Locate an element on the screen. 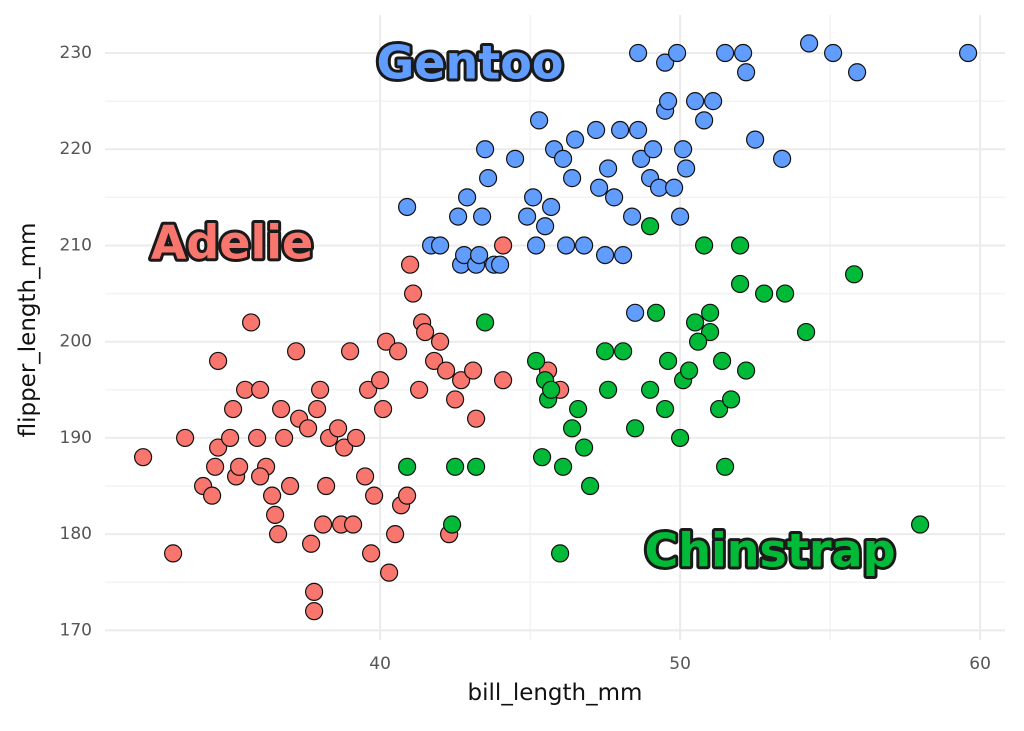  x-tick-label: 40 is located at coordinates (380, 664).